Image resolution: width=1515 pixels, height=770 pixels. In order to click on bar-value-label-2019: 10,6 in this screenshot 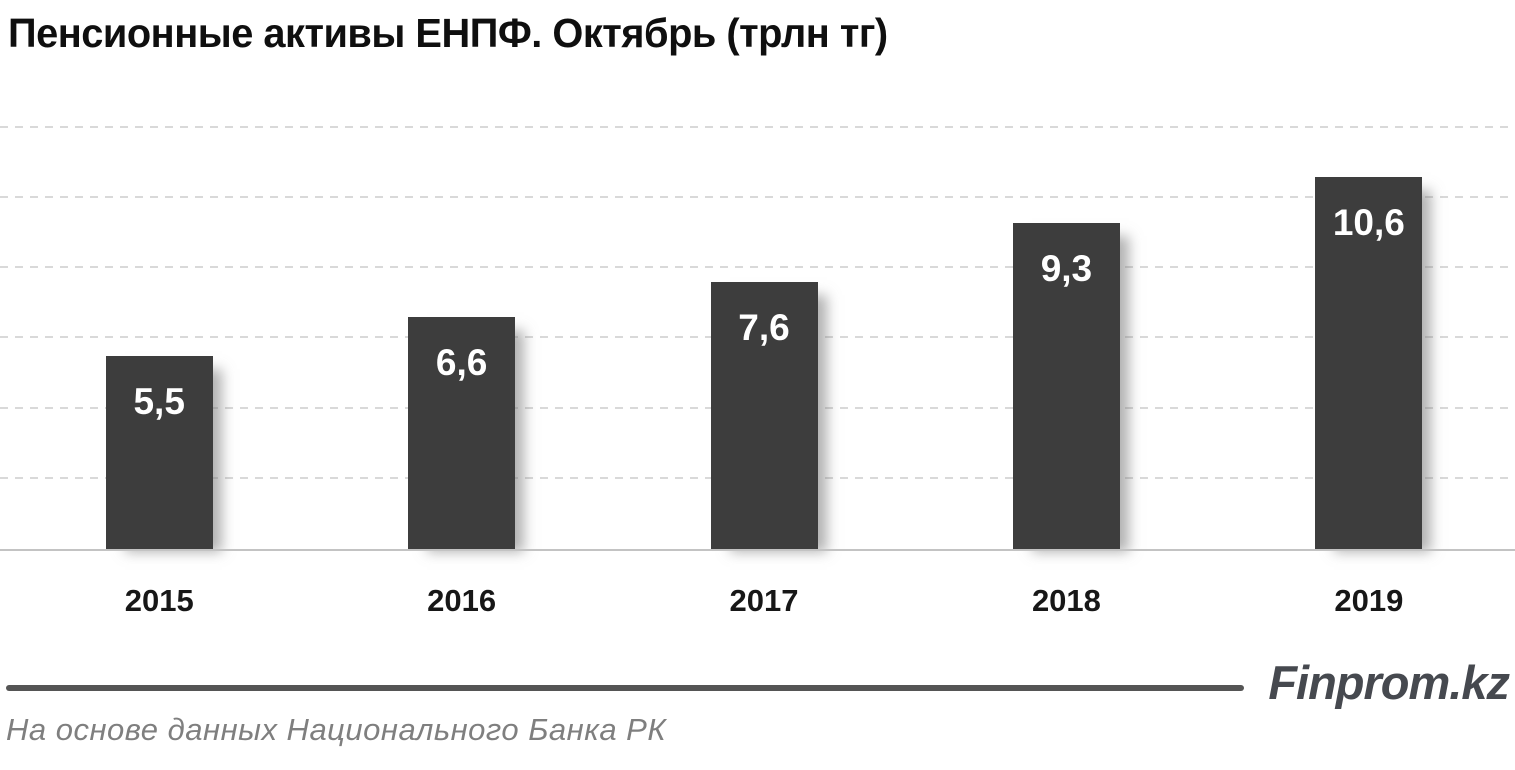, I will do `click(1368, 223)`.